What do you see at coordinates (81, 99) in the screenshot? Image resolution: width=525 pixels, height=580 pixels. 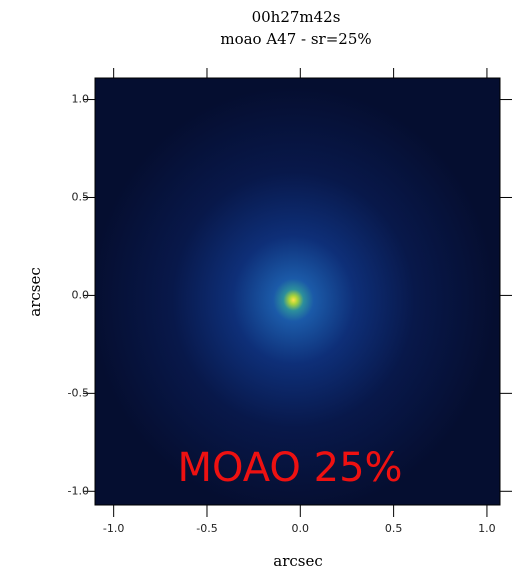 I see `y-tick-label: 1.0` at bounding box center [81, 99].